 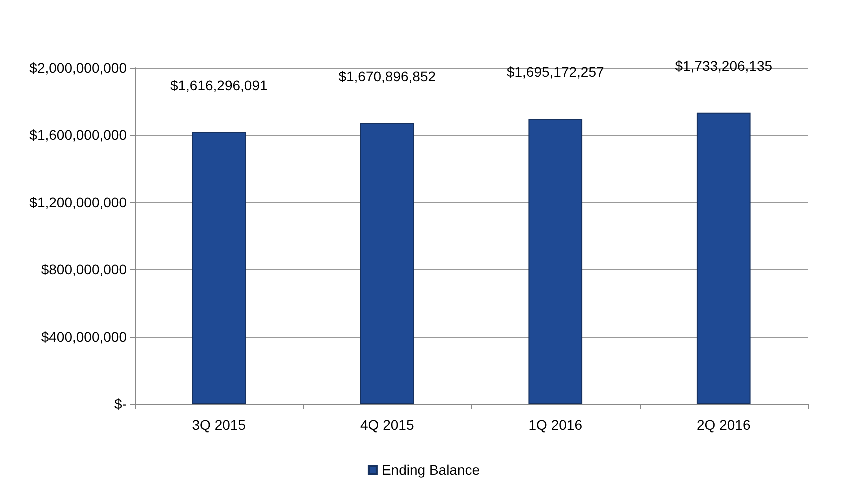 What do you see at coordinates (79, 202) in the screenshot?
I see `y-tick-label: $1,200,000,000` at bounding box center [79, 202].